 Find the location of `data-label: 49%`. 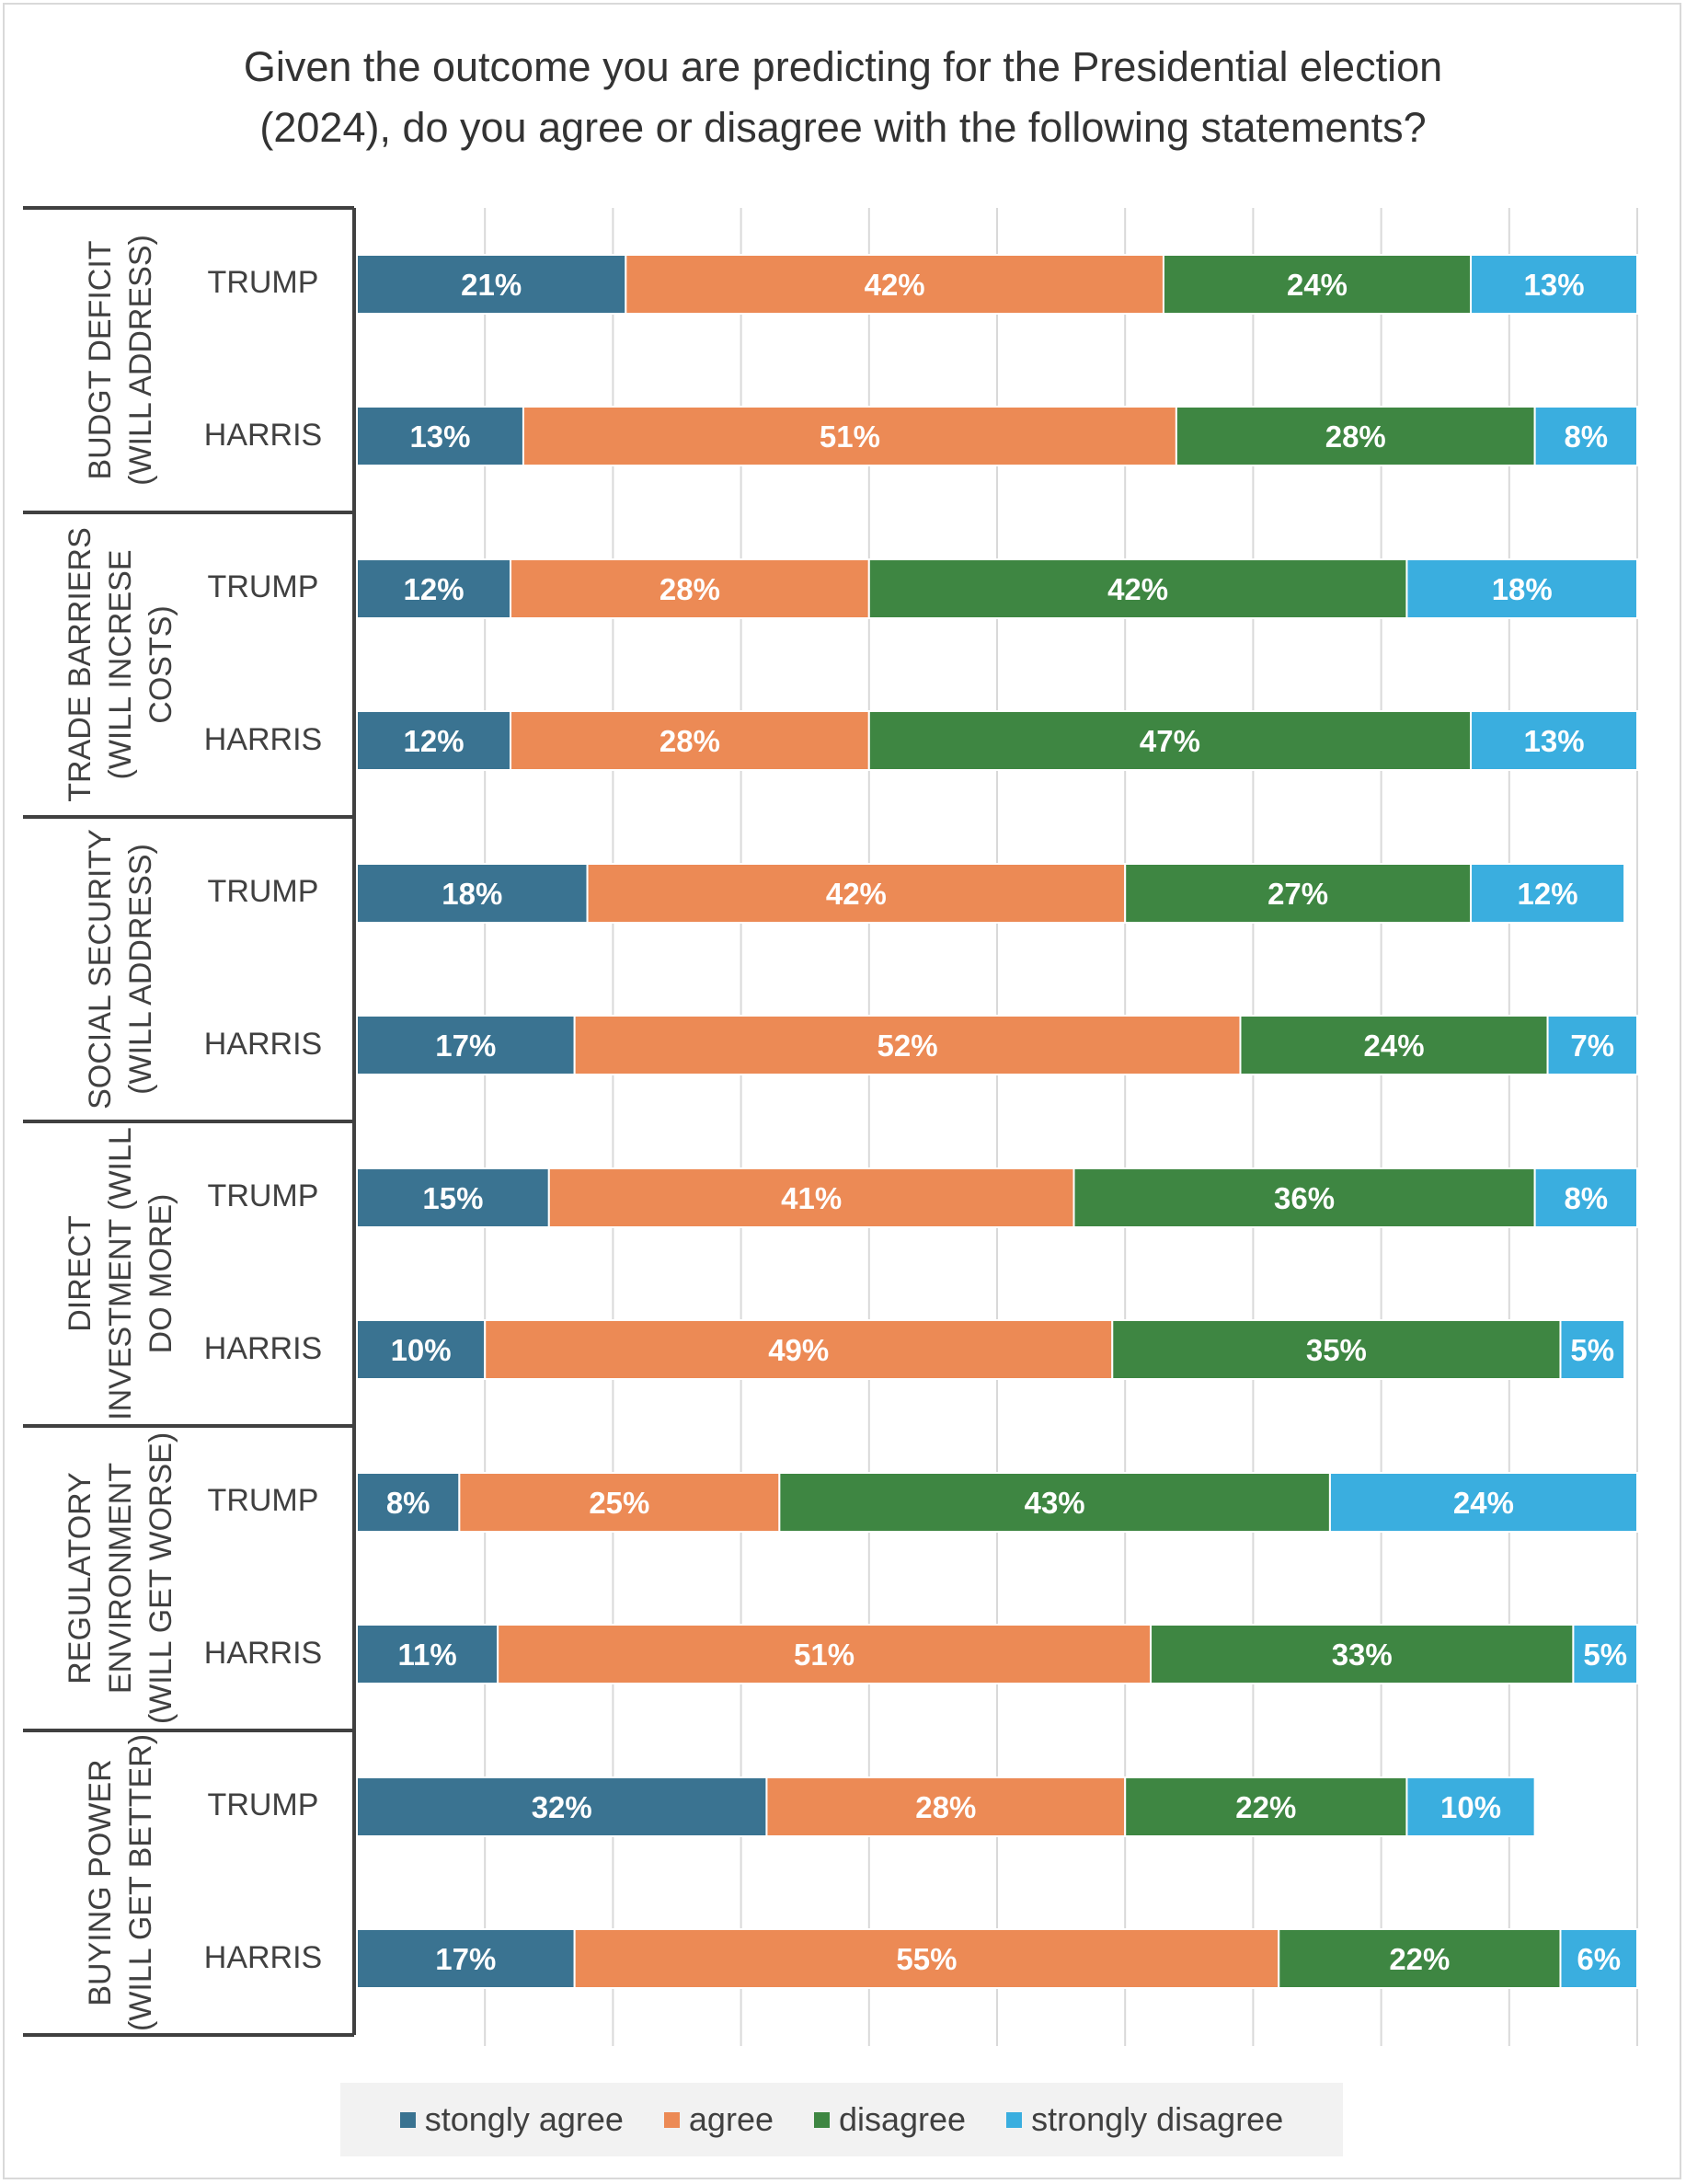

data-label: 49% is located at coordinates (798, 1350).